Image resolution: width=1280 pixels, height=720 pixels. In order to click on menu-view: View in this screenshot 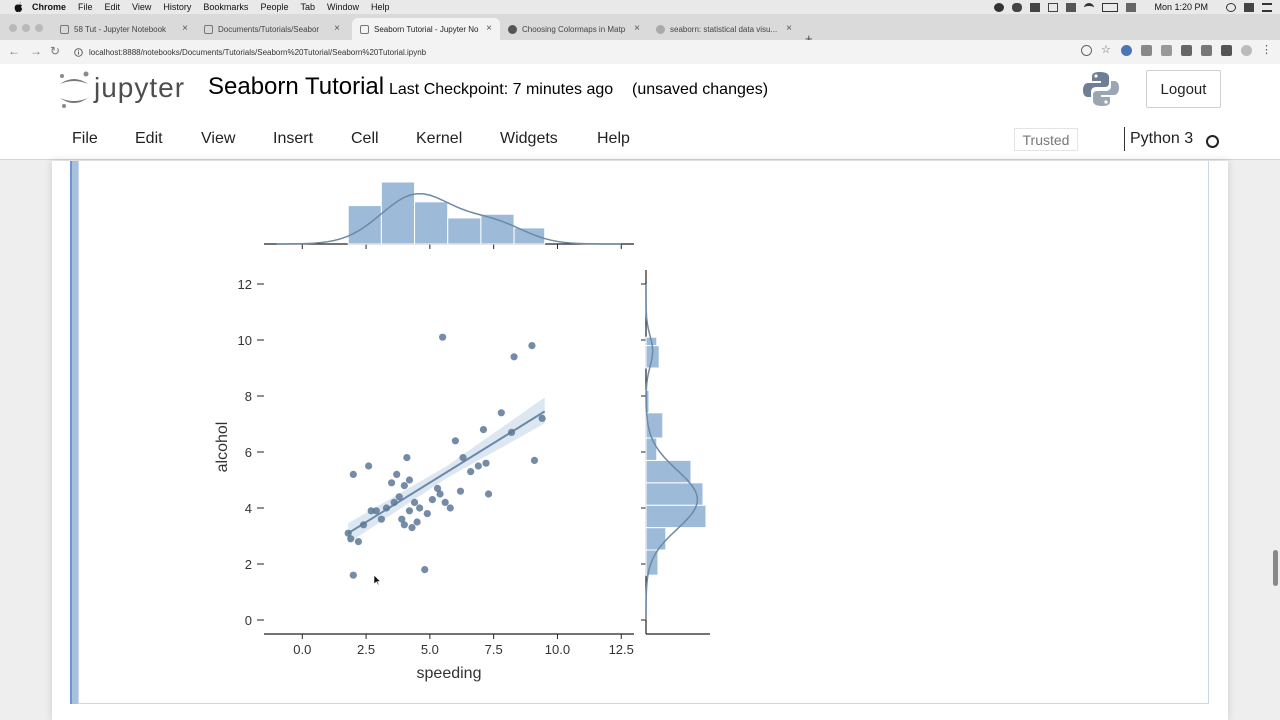, I will do `click(218, 138)`.